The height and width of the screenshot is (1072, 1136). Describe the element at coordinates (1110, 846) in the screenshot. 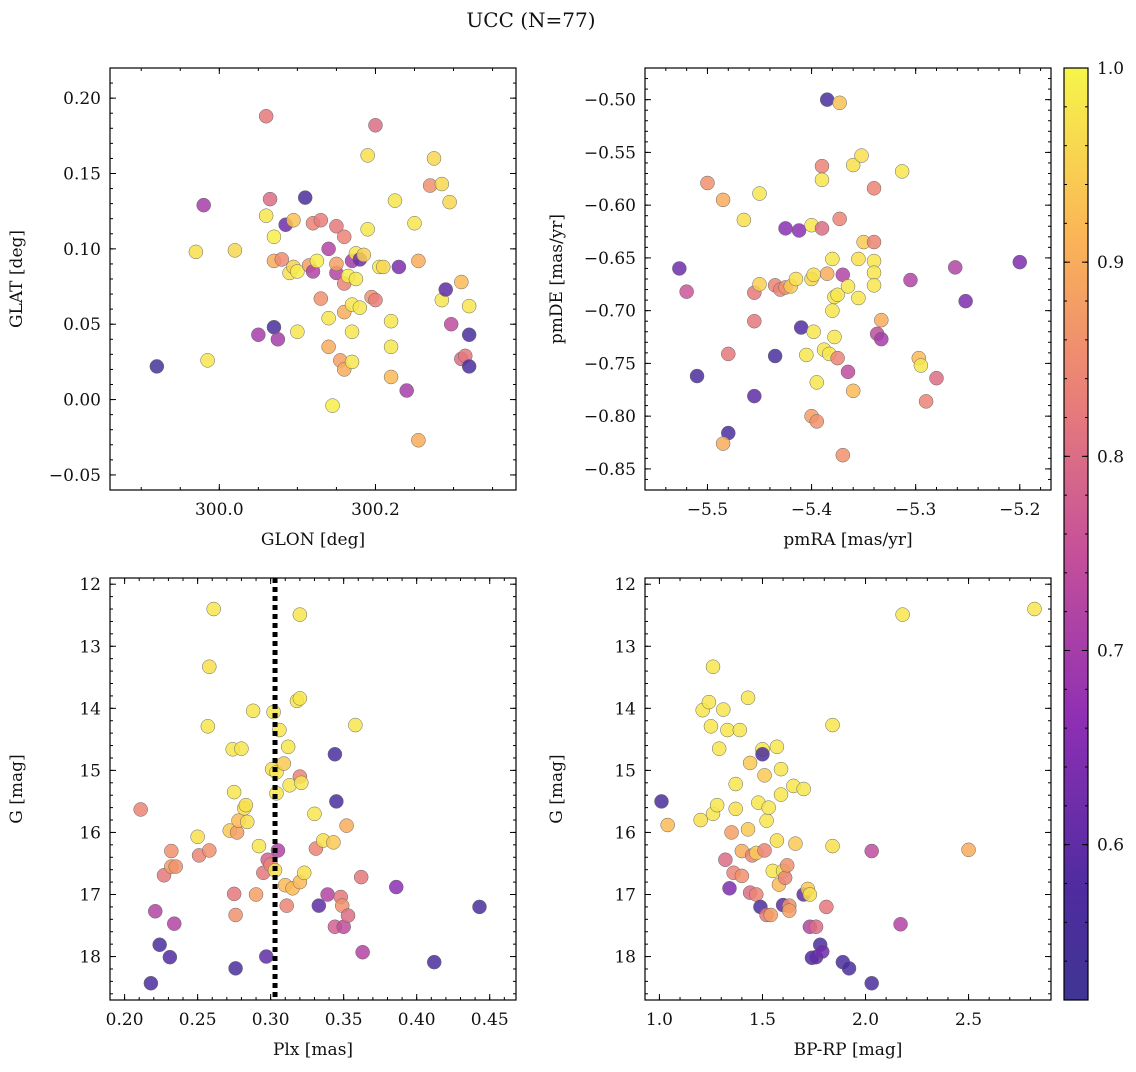

I see `colorbar-tick-label: 0.6` at that location.